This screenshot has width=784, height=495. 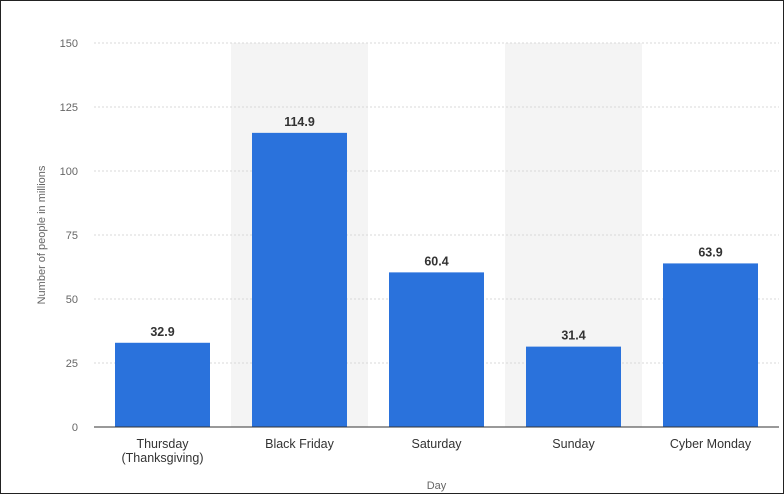 What do you see at coordinates (437, 486) in the screenshot?
I see `x-axis-title: Day` at bounding box center [437, 486].